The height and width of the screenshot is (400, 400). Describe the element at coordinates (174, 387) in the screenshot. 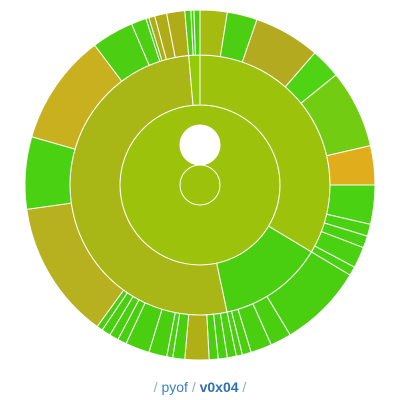

I see `breadcrumb-link-pyof: pyof` at that location.